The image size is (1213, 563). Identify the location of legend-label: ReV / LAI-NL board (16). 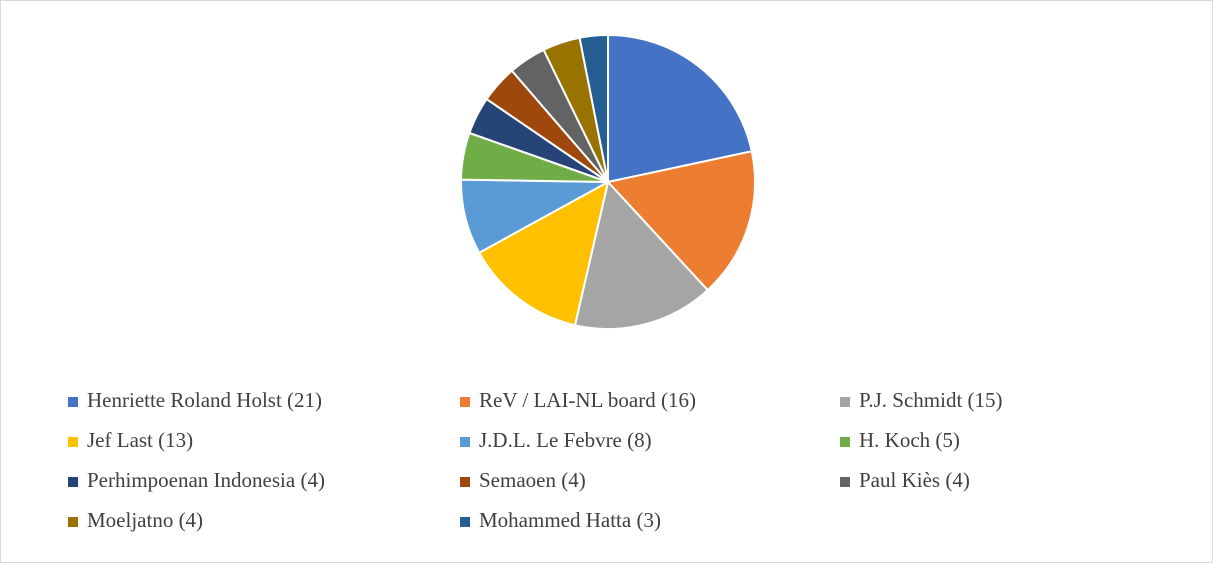
(587, 400).